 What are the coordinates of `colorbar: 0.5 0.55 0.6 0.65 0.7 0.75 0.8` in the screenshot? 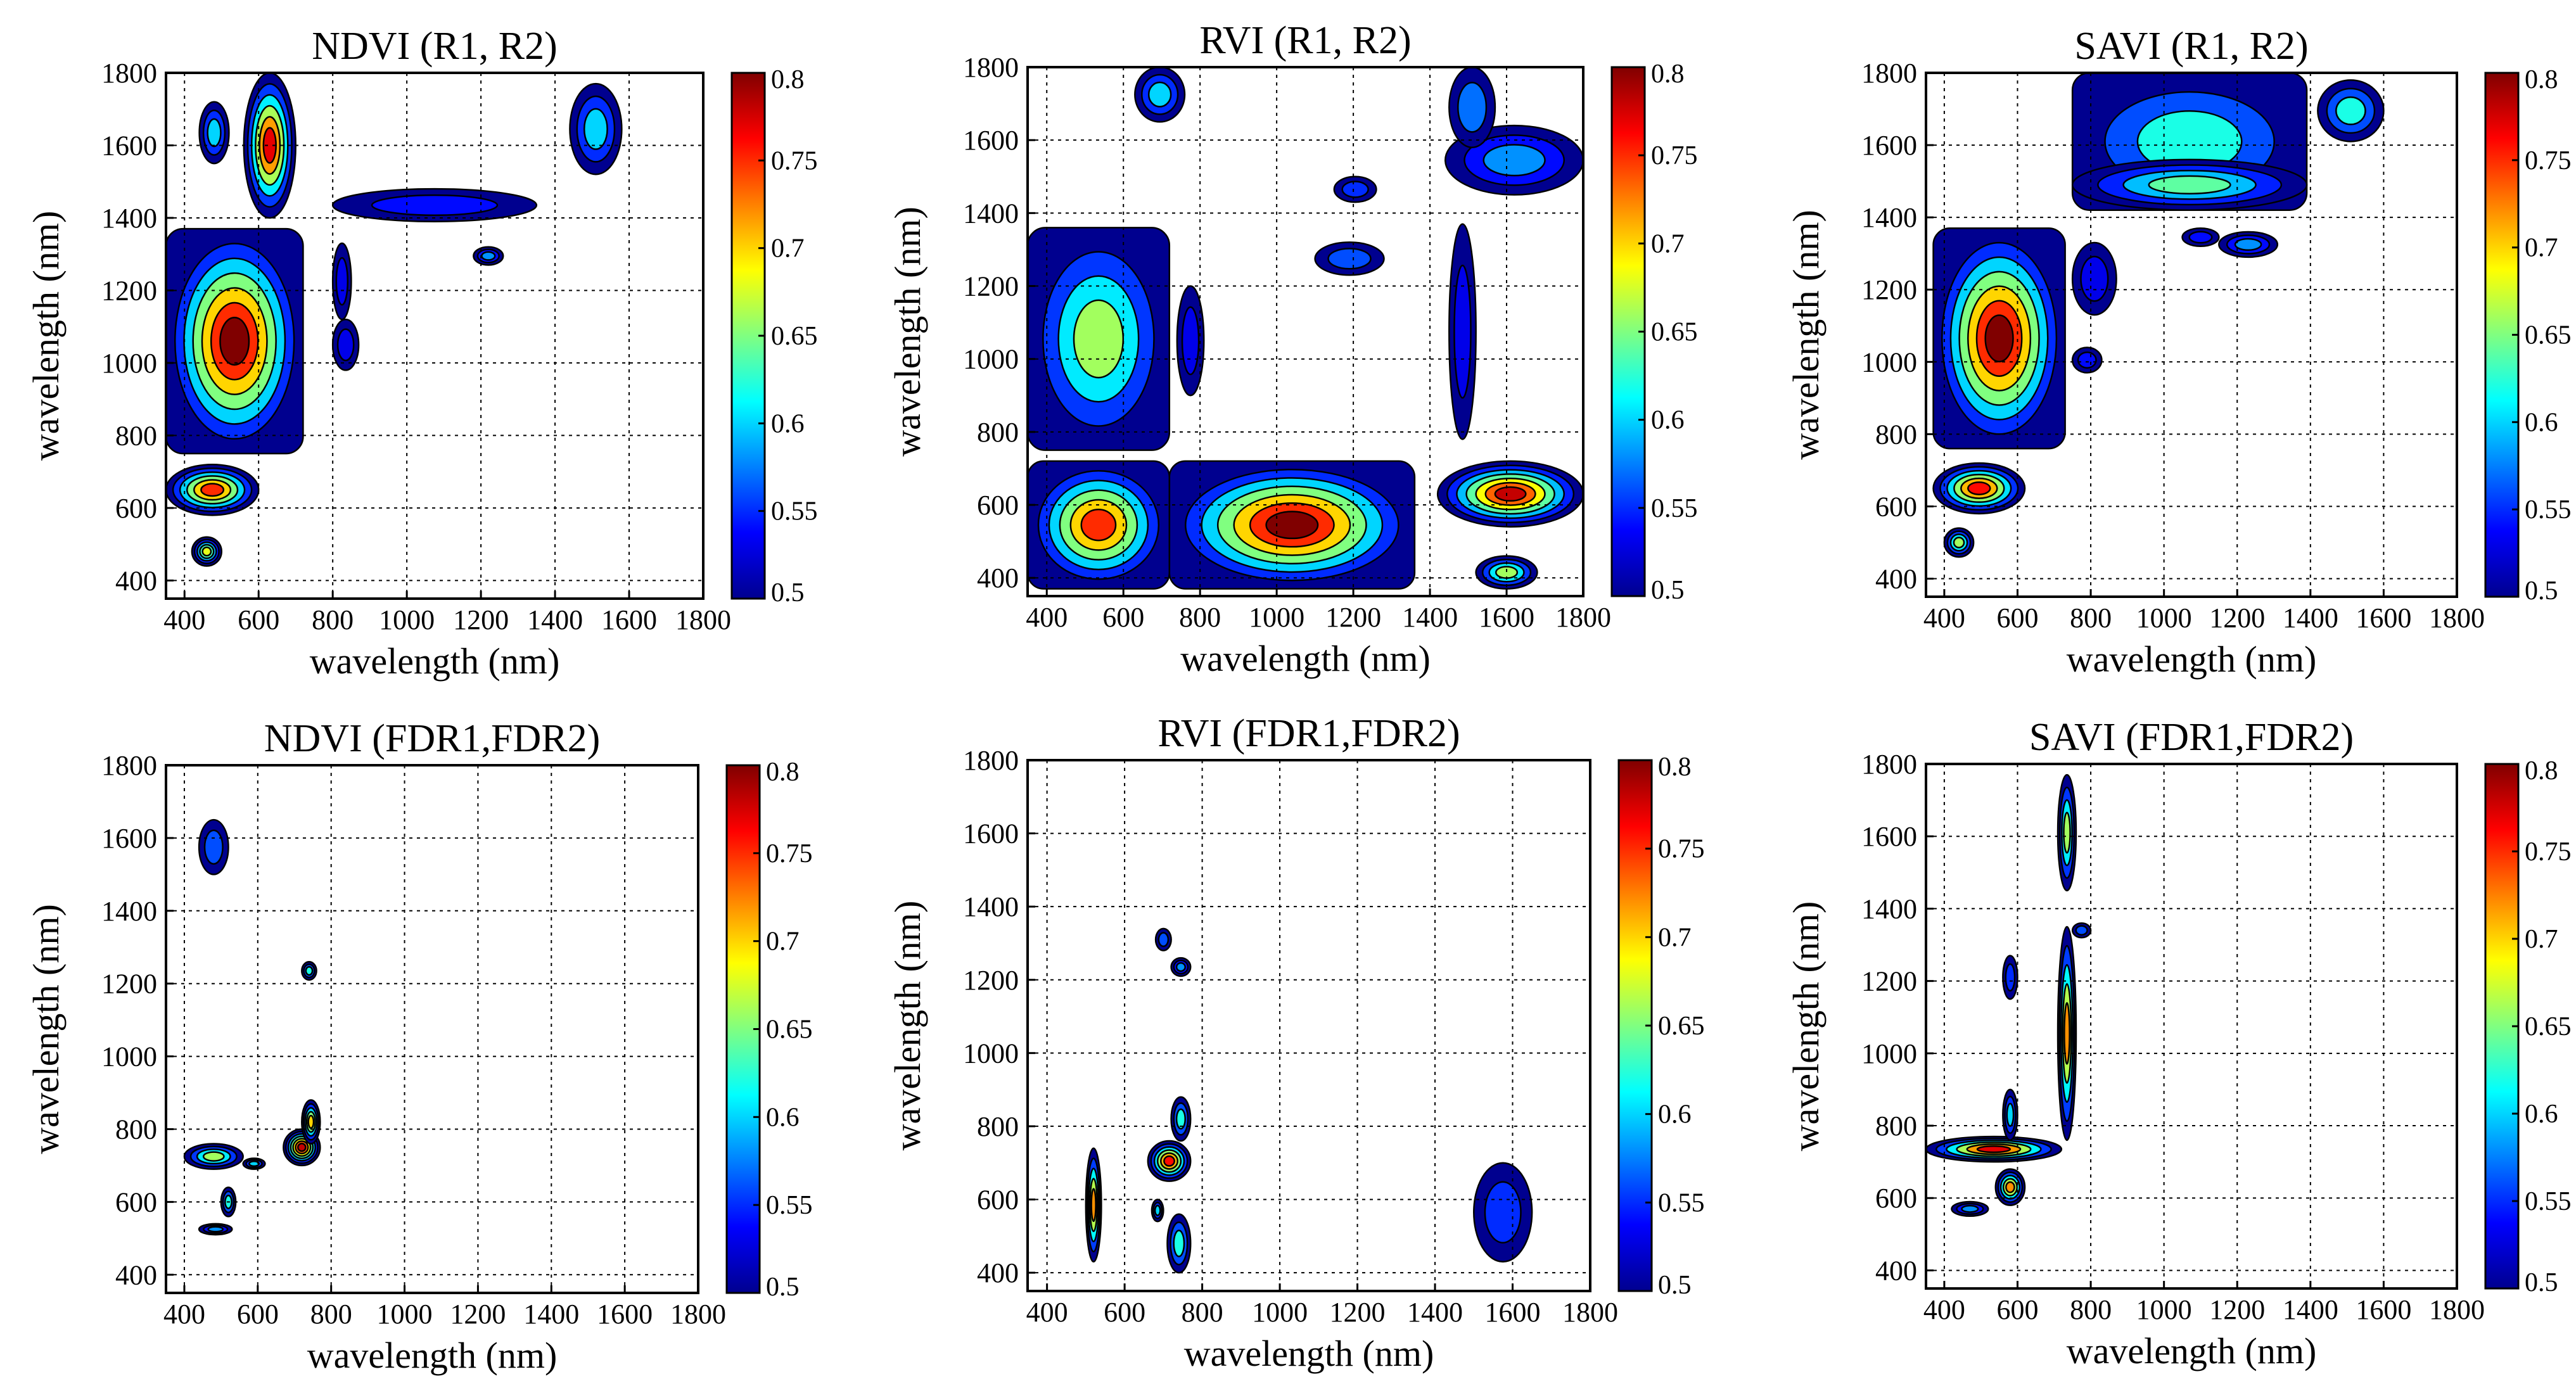 It's located at (2528, 335).